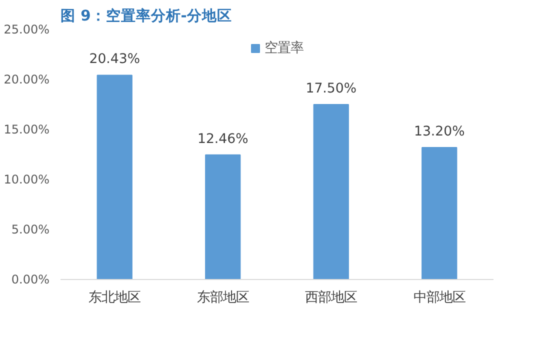  What do you see at coordinates (27, 79) in the screenshot?
I see `y-tick-label: 20.00%` at bounding box center [27, 79].